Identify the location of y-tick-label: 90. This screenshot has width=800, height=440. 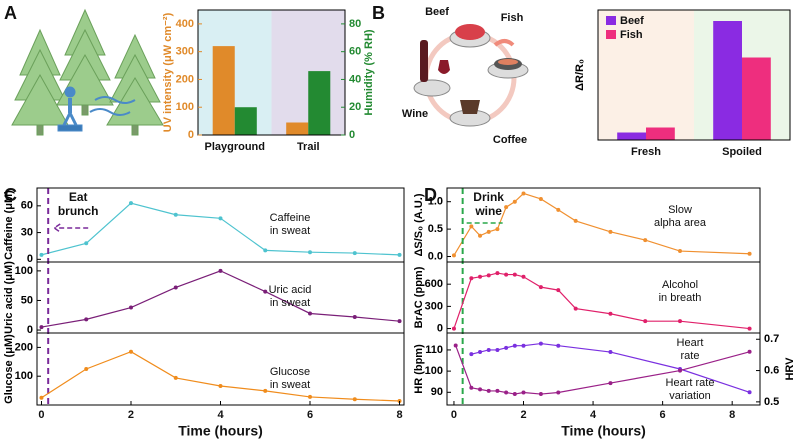
(437, 392).